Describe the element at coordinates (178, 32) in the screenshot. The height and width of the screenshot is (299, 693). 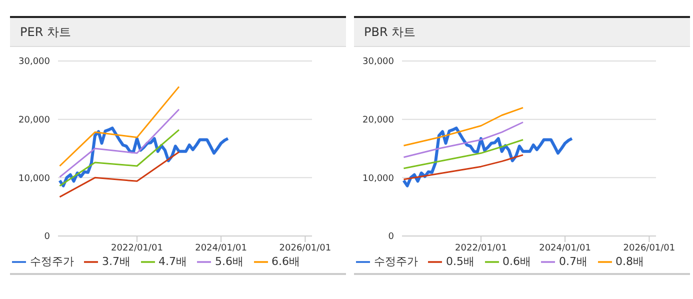
I see `chart-title: PER 차트` at that location.